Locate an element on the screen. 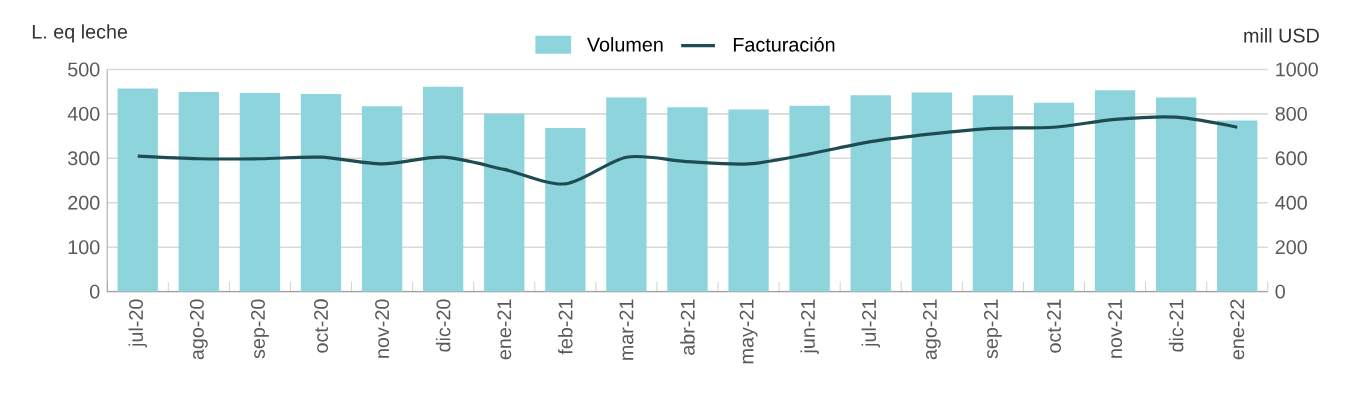 The width and height of the screenshot is (1362, 397). y-tick-label: 200 is located at coordinates (84, 202).